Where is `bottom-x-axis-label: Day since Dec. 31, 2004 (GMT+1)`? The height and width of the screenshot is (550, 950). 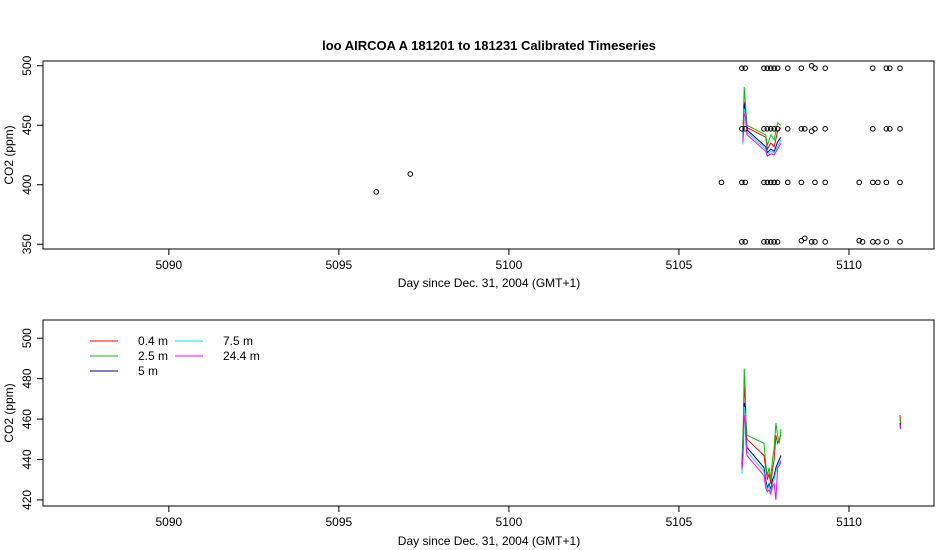
bottom-x-axis-label: Day since Dec. 31, 2004 (GMT+1) is located at coordinates (489, 541).